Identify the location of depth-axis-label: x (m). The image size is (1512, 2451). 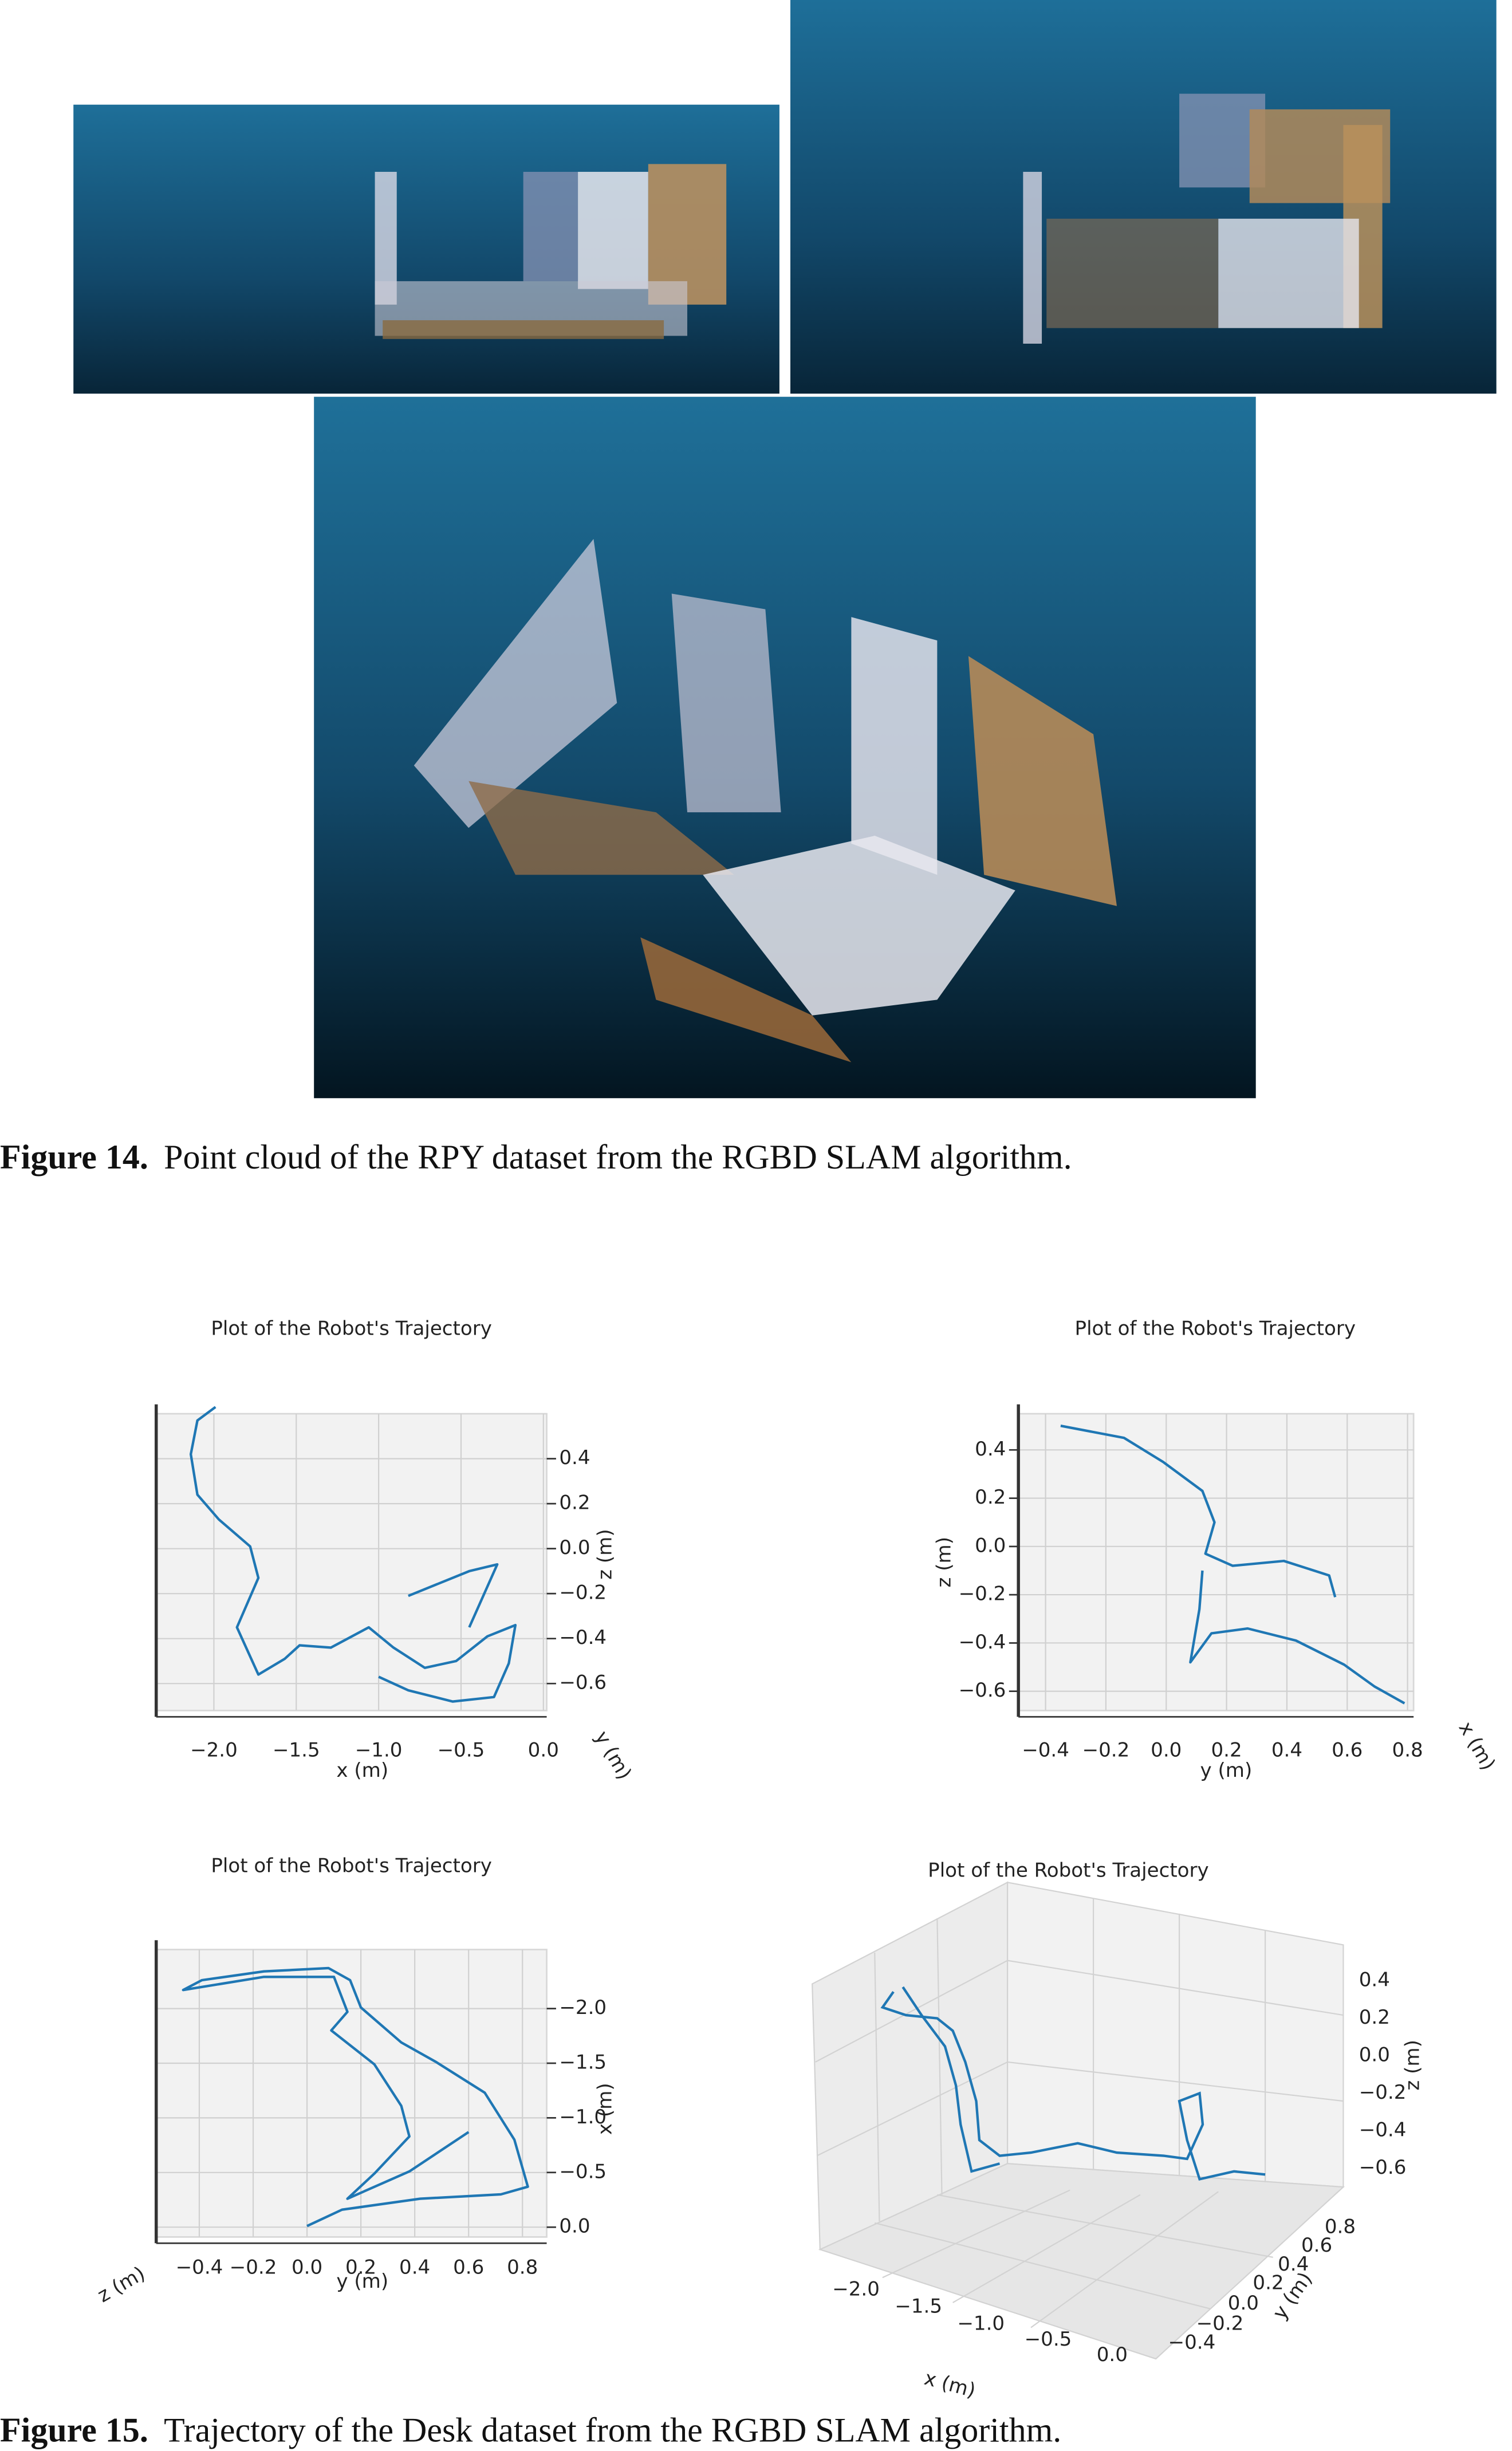
(1477, 1746).